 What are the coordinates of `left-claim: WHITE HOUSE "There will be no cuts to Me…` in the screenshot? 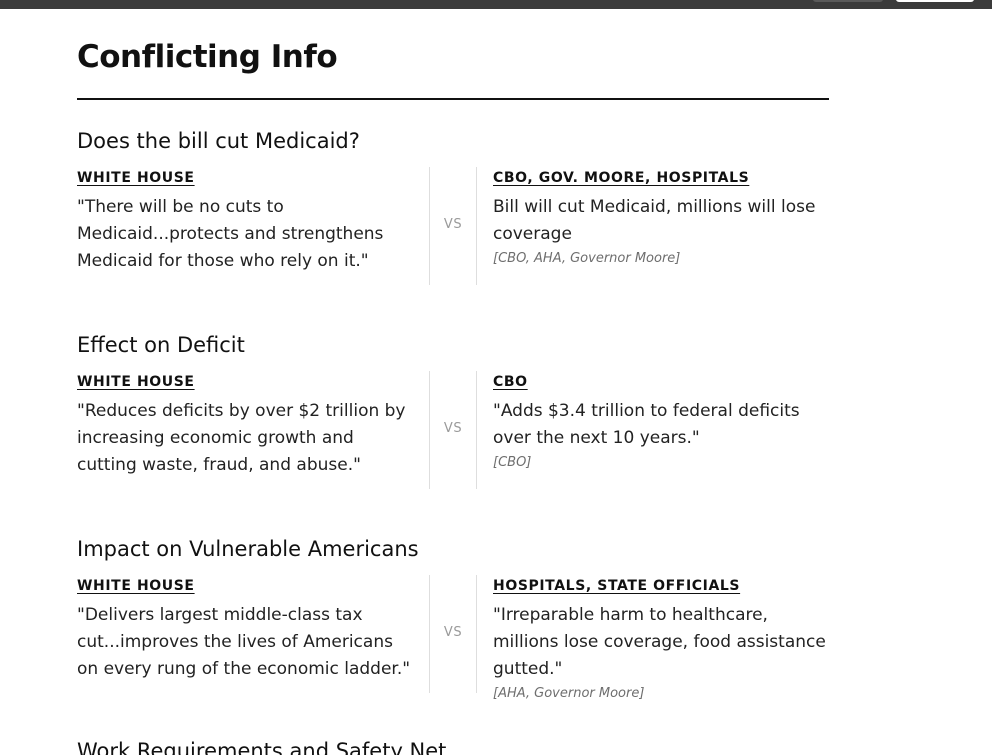 It's located at (247, 221).